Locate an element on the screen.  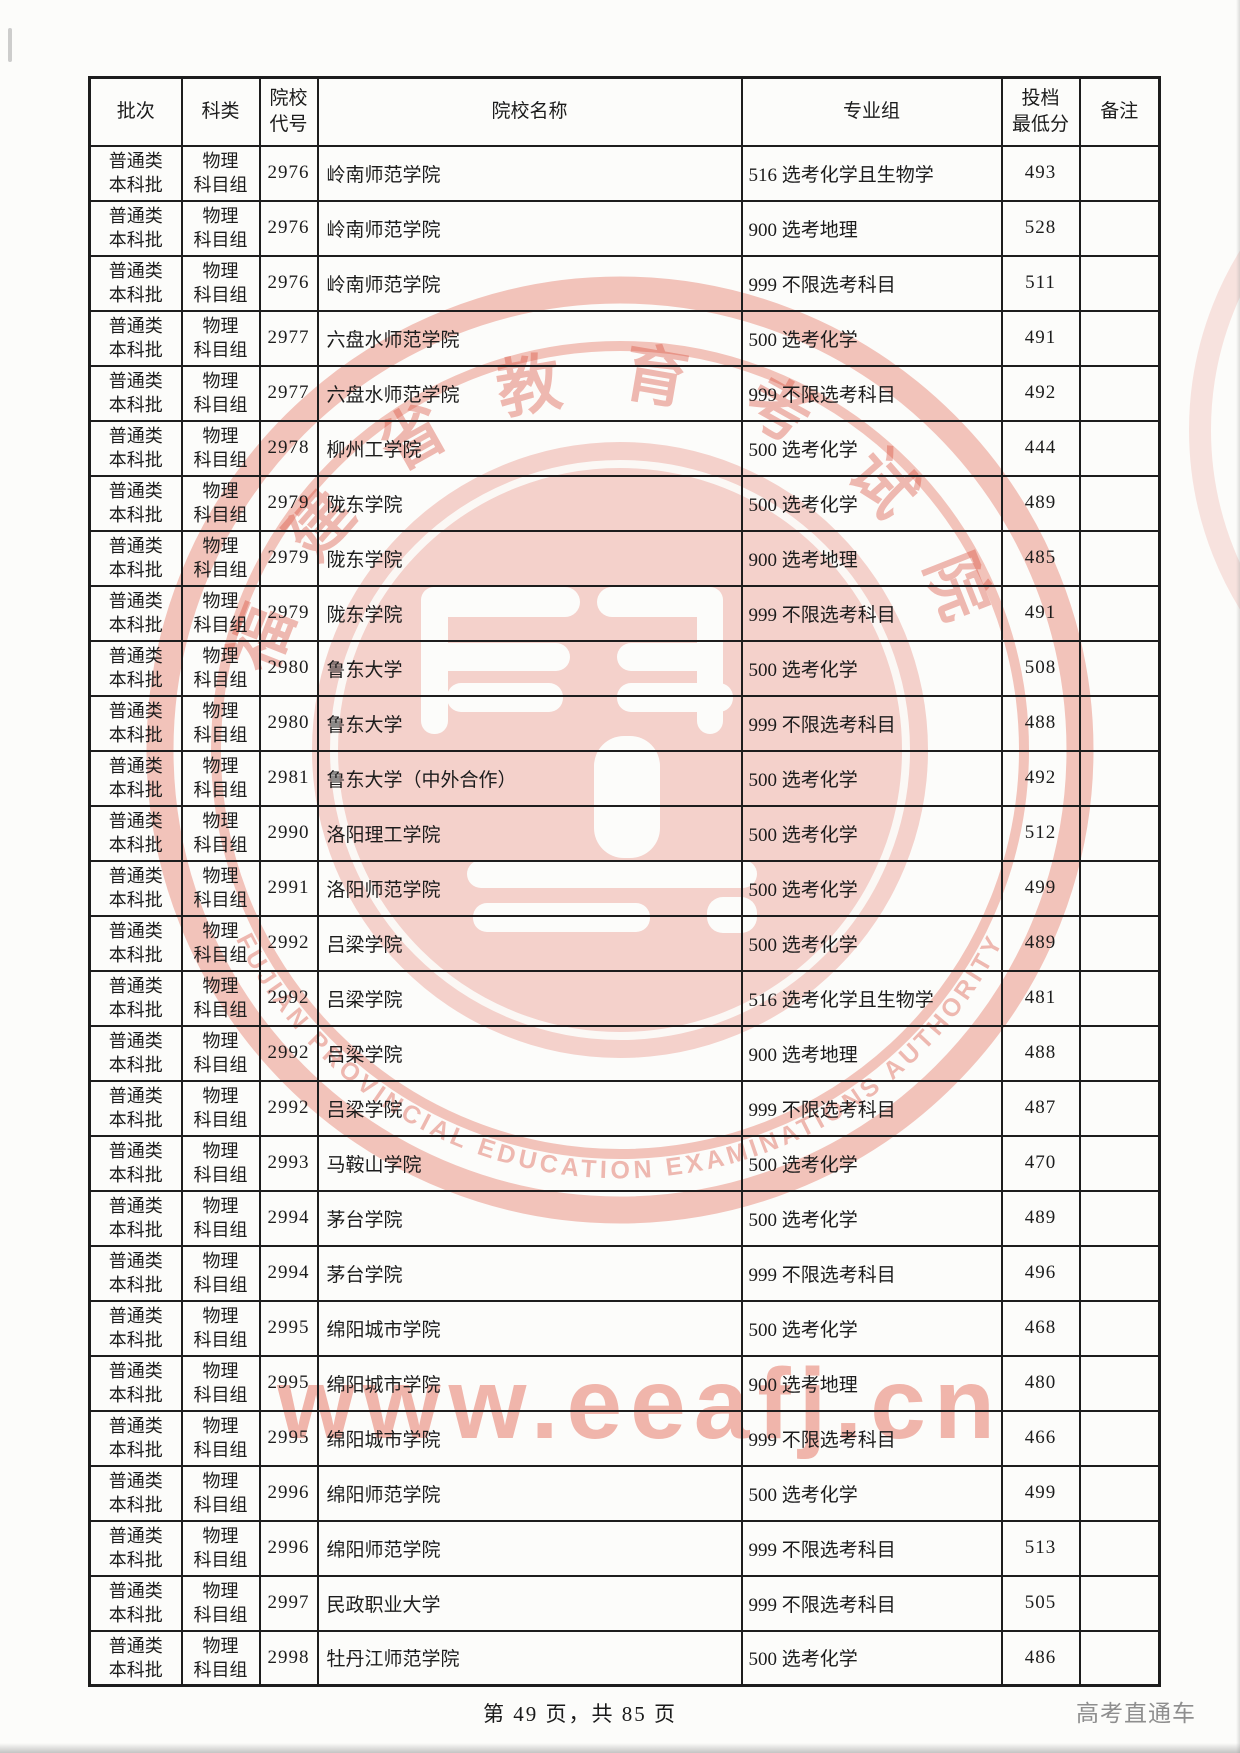
cell-min-score: 512 is located at coordinates (1040, 833).